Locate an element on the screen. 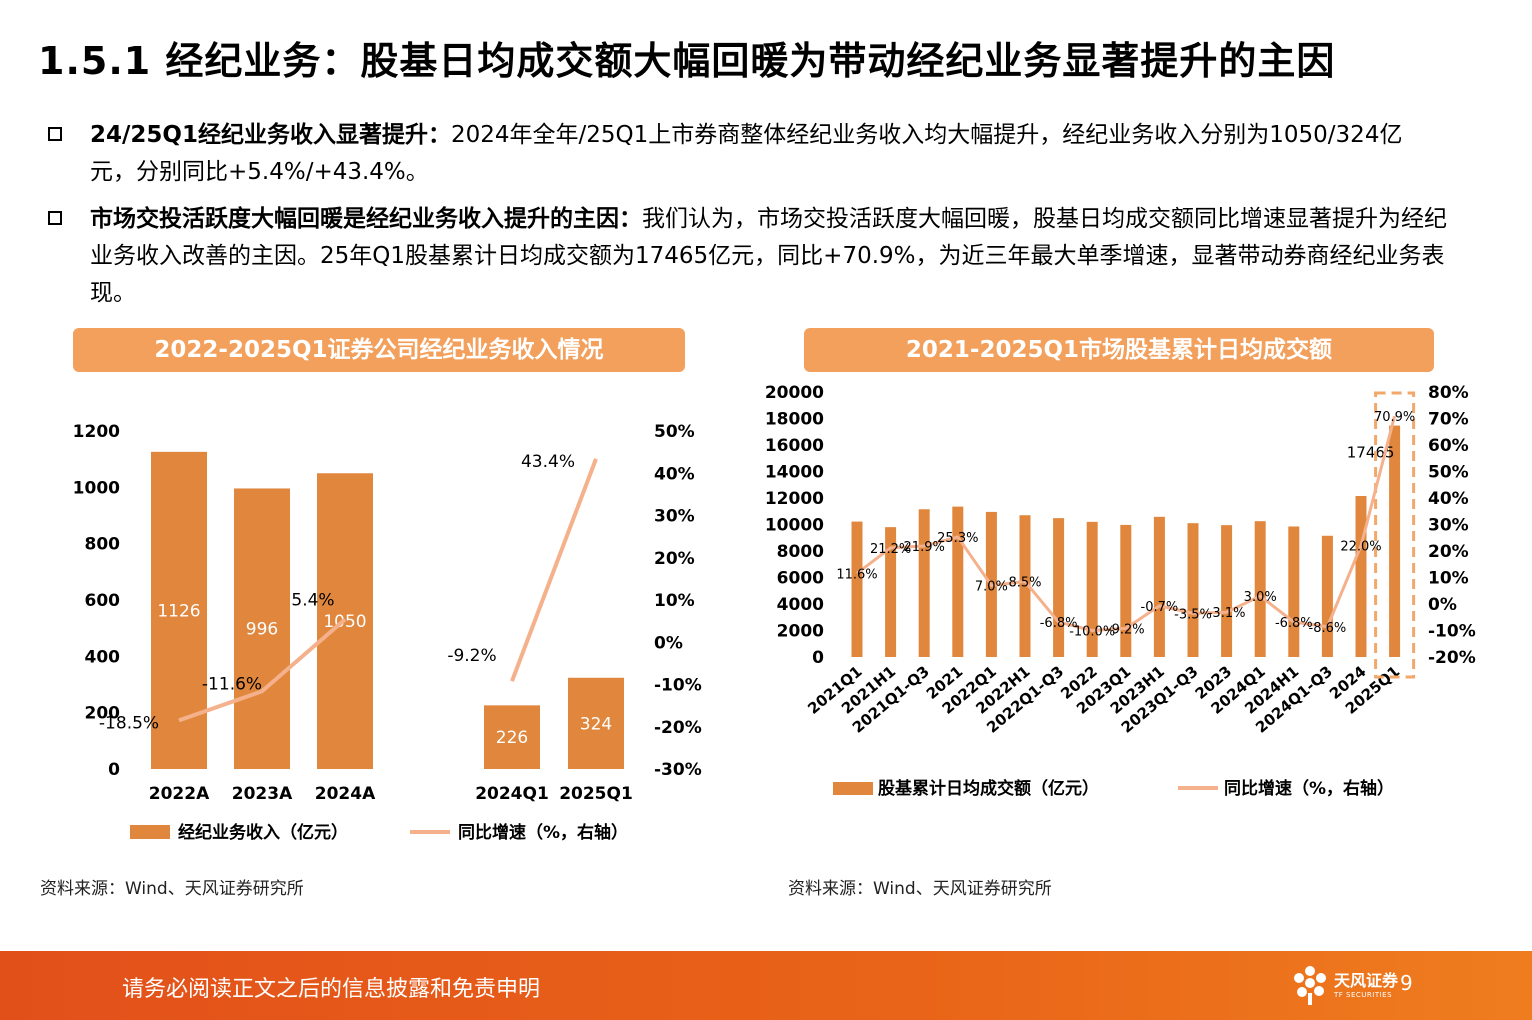 The image size is (1532, 1020). line-value-label: 8.5% is located at coordinates (1024, 582).